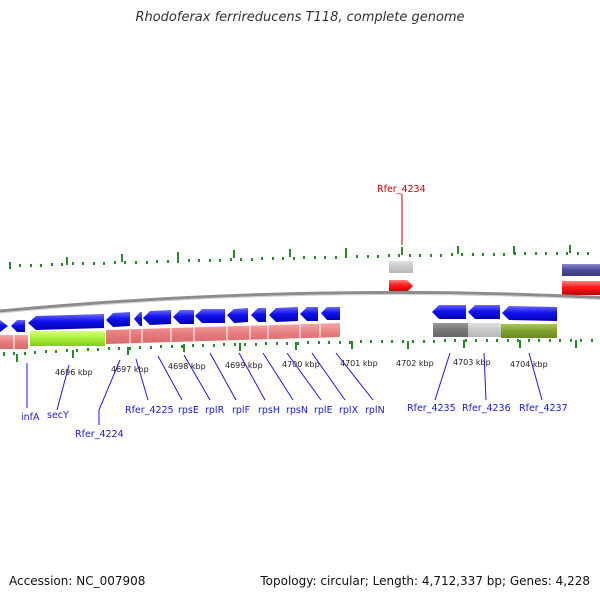 This screenshot has height=600, width=600. What do you see at coordinates (581, 279) in the screenshot?
I see `feature-right-edge` at bounding box center [581, 279].